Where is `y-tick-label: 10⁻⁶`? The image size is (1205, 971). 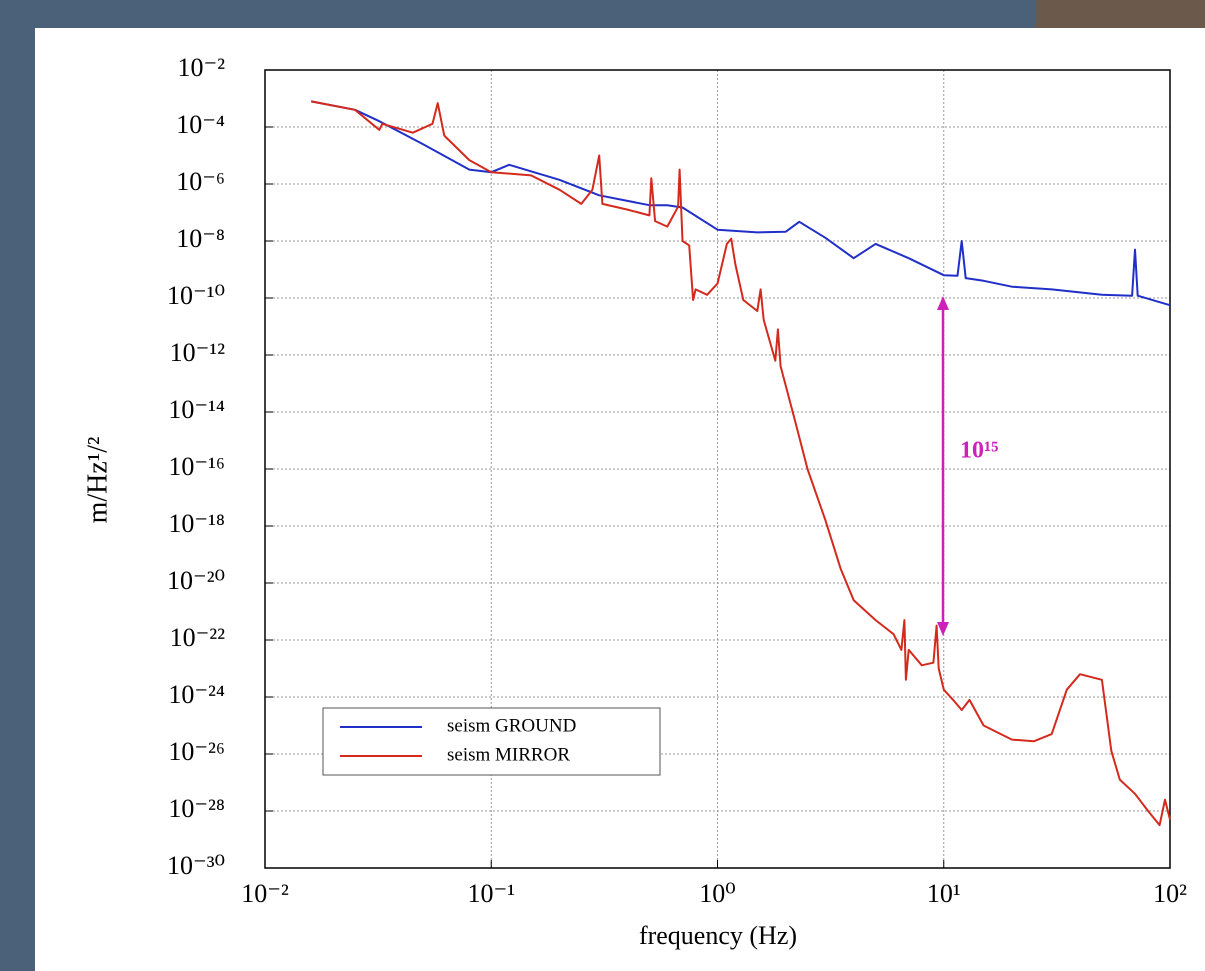 y-tick-label: 10⁻⁶ is located at coordinates (200, 181).